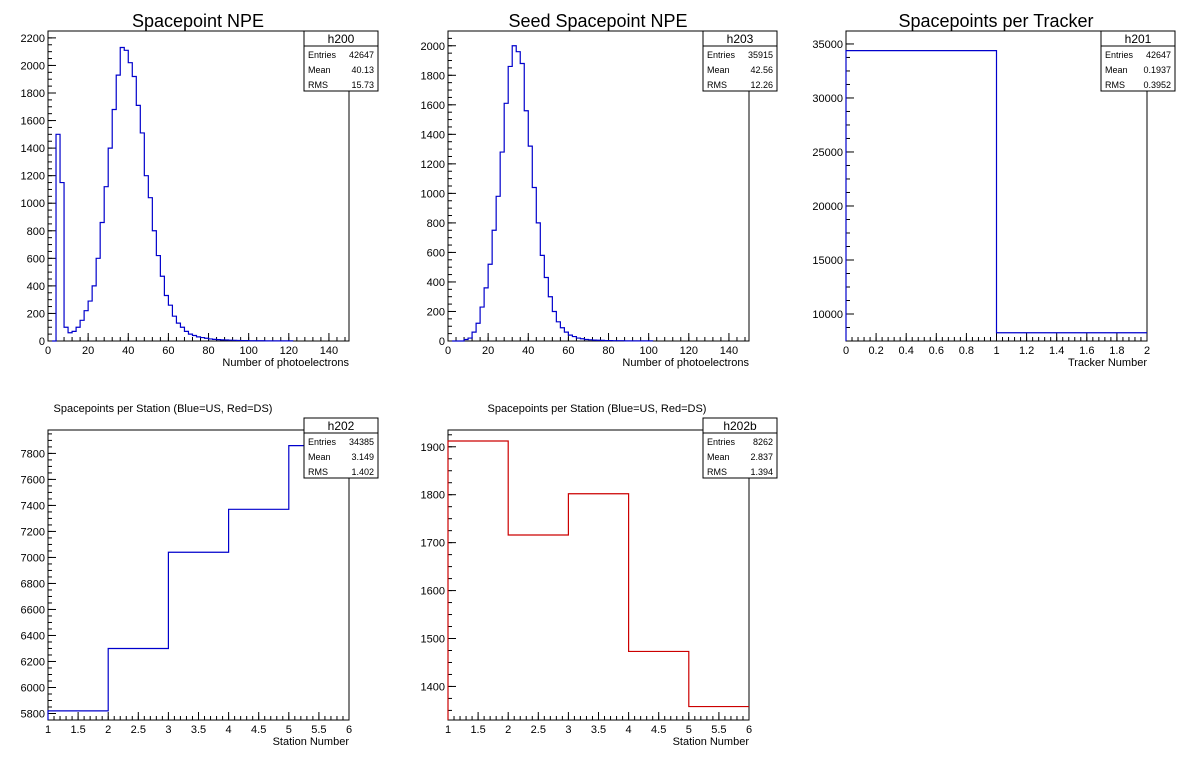  Describe the element at coordinates (740, 426) in the screenshot. I see `stats-histogram-name: h202b` at that location.